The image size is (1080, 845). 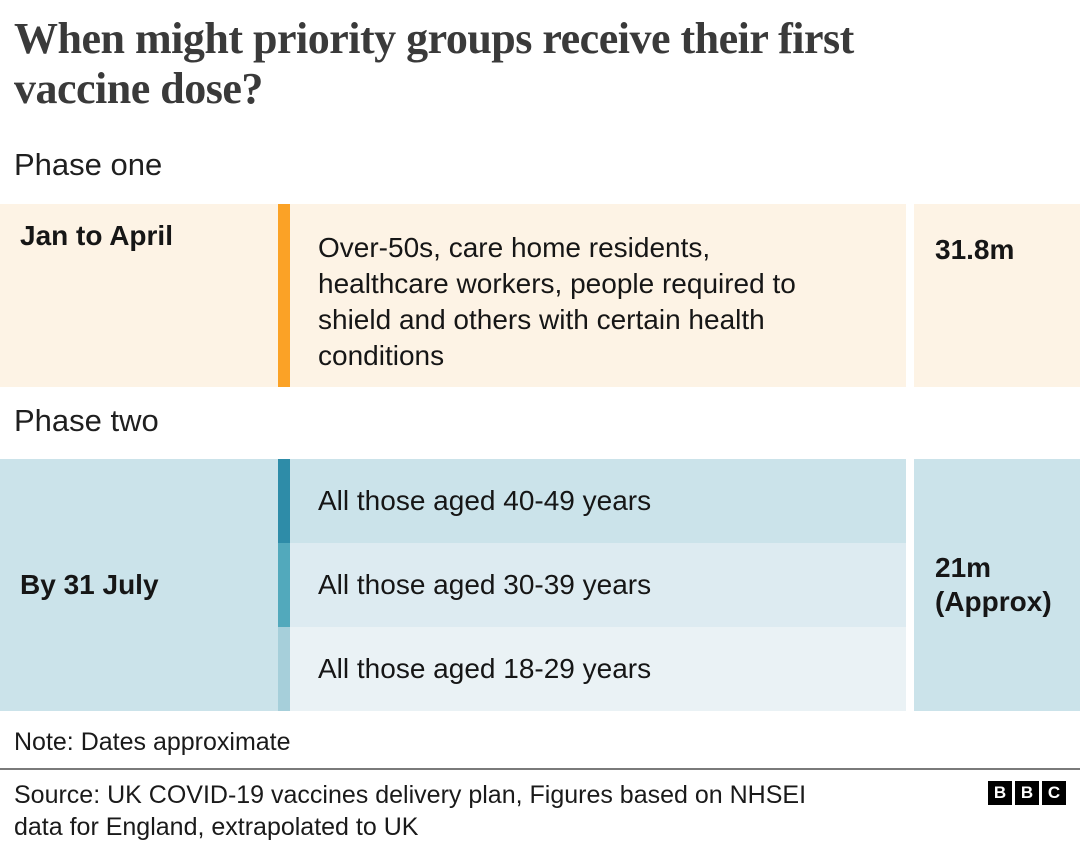 I want to click on phase-two-row-2-body: All those aged 30-39 years, so click(x=598, y=585).